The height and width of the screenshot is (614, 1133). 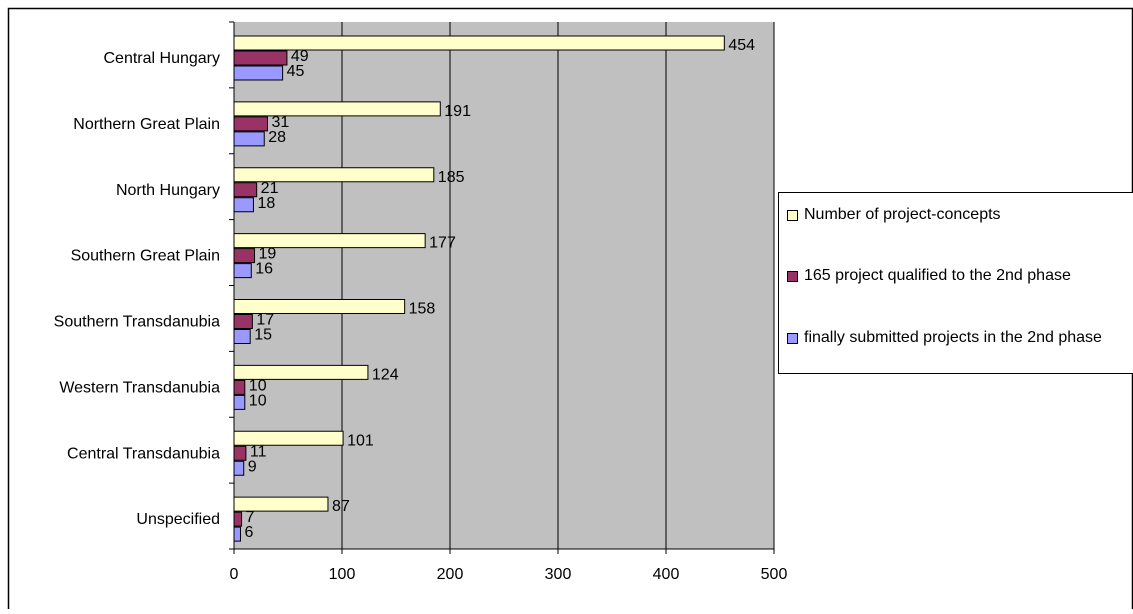 I want to click on category-label: North Hungary, so click(x=168, y=190).